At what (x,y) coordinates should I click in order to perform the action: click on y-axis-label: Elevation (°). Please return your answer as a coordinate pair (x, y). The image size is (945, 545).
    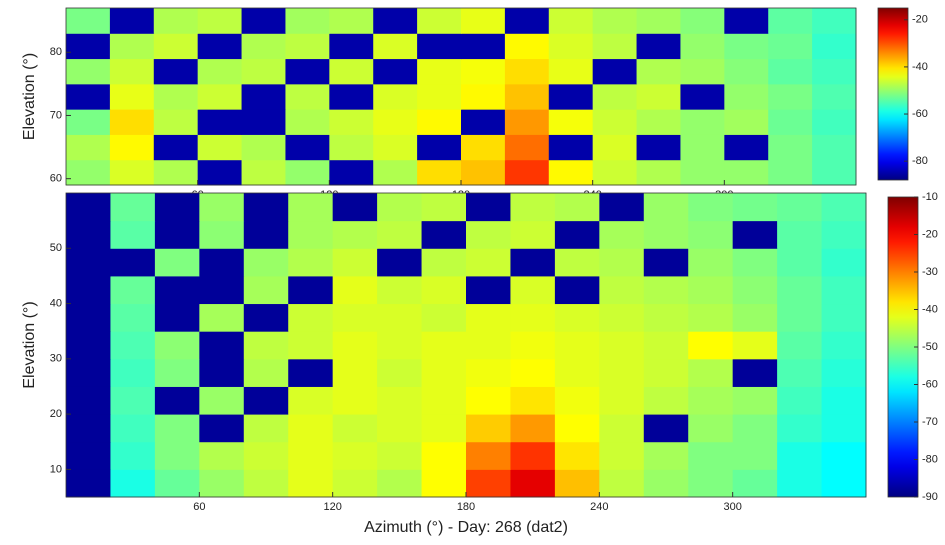
    Looking at the image, I should click on (29, 344).